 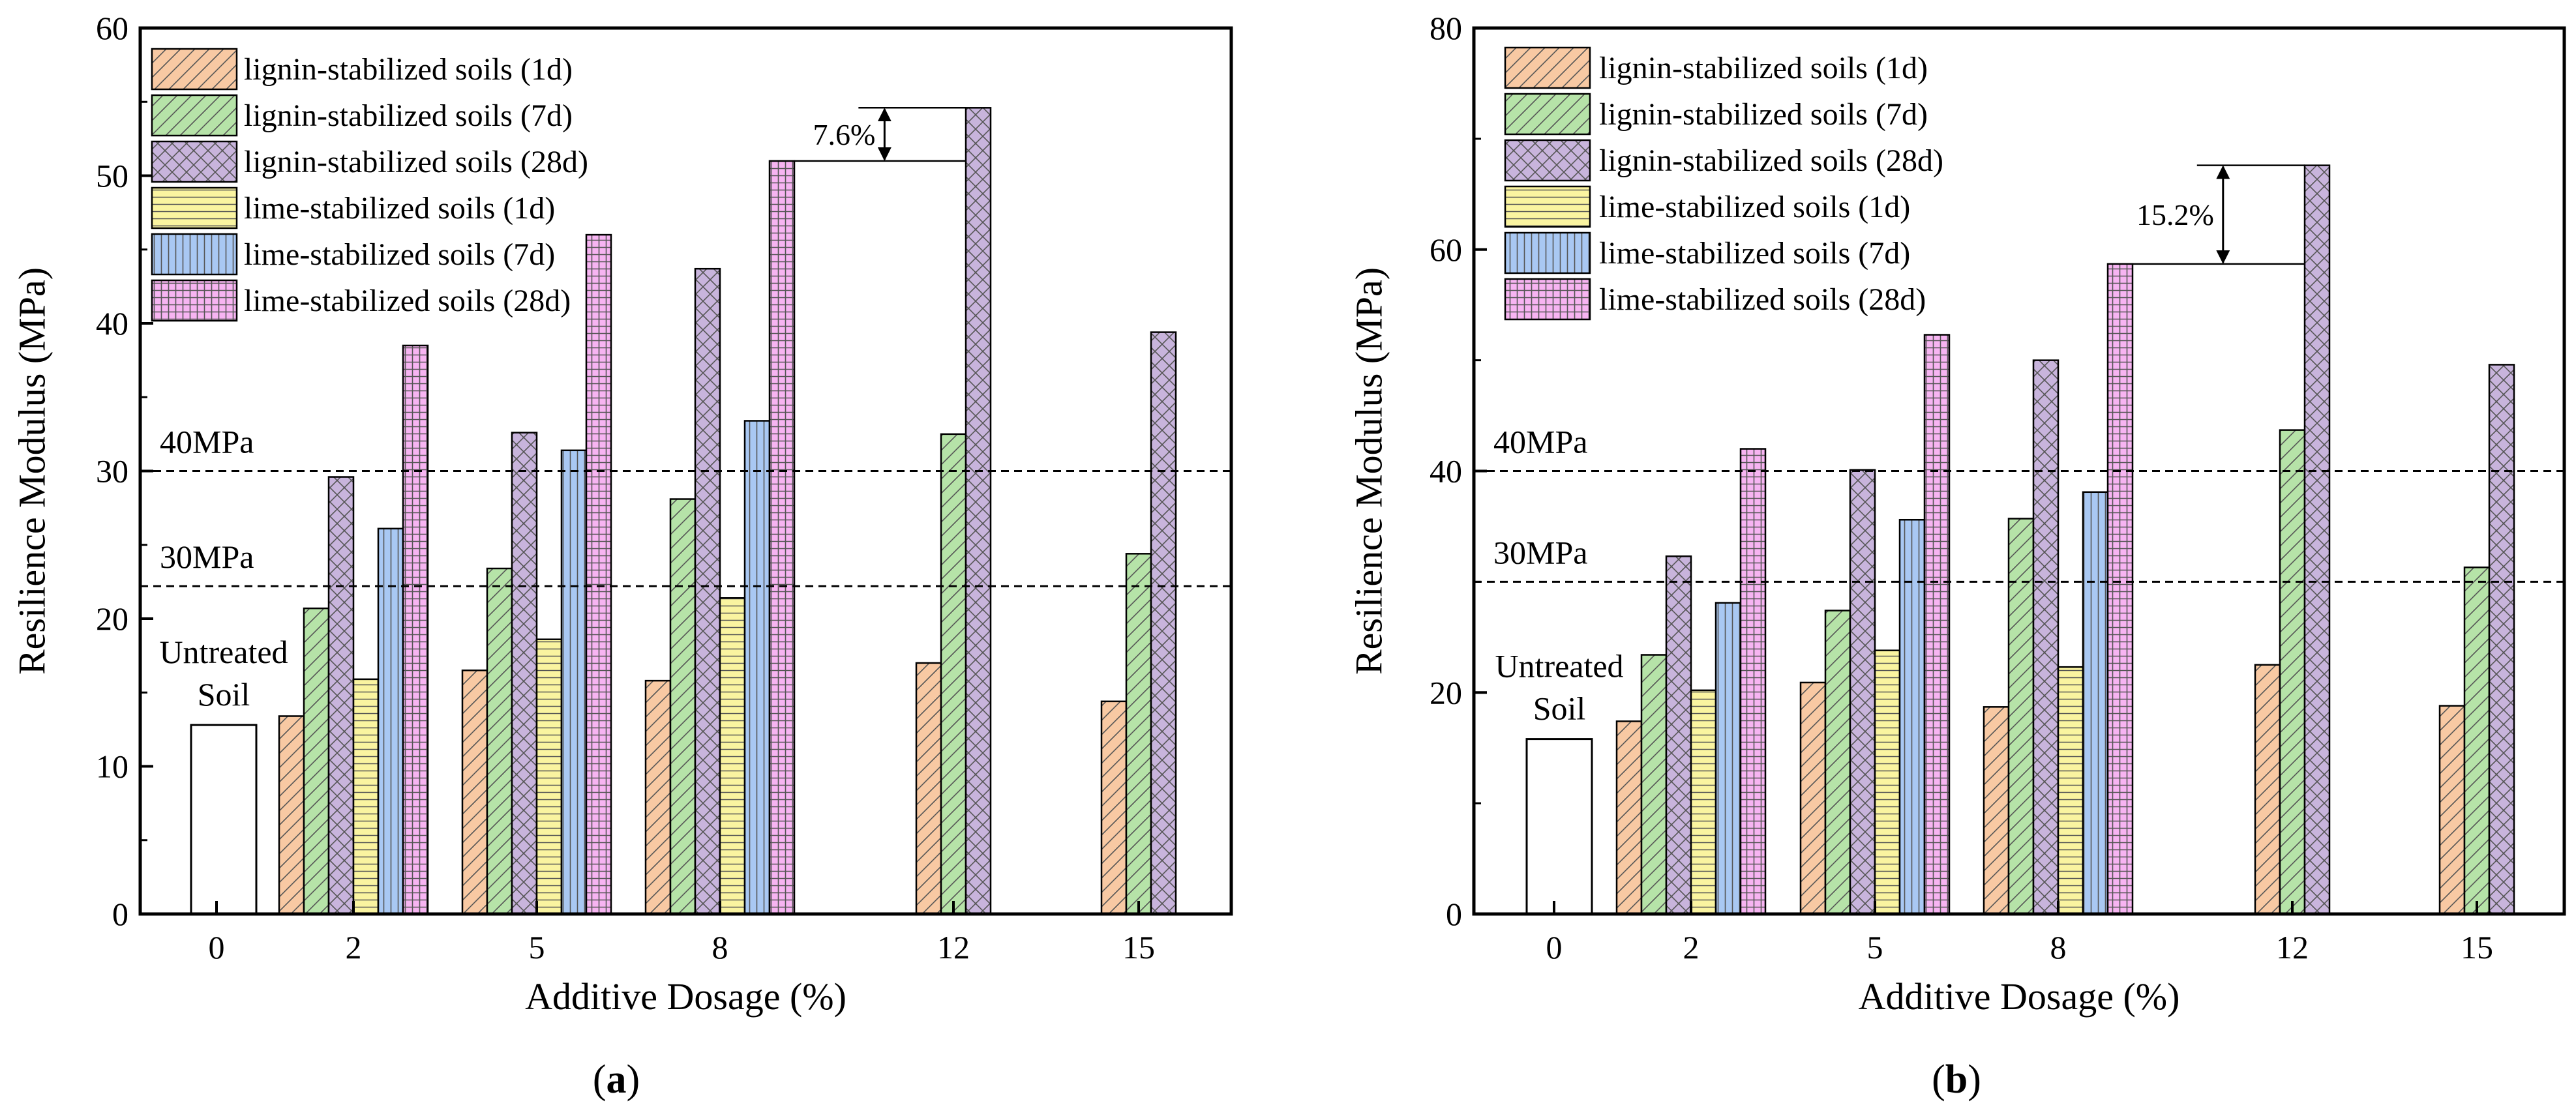 I want to click on increase-annotation-label-a: 7.6%, so click(x=844, y=134).